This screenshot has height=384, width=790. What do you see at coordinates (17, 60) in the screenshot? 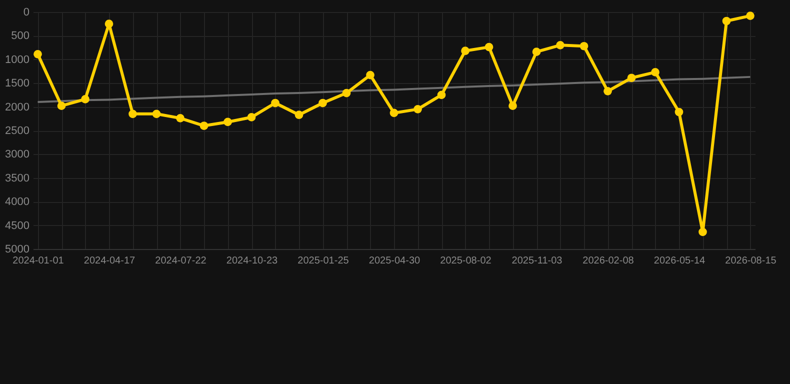
I see `y-tick-label: 1000` at bounding box center [17, 60].